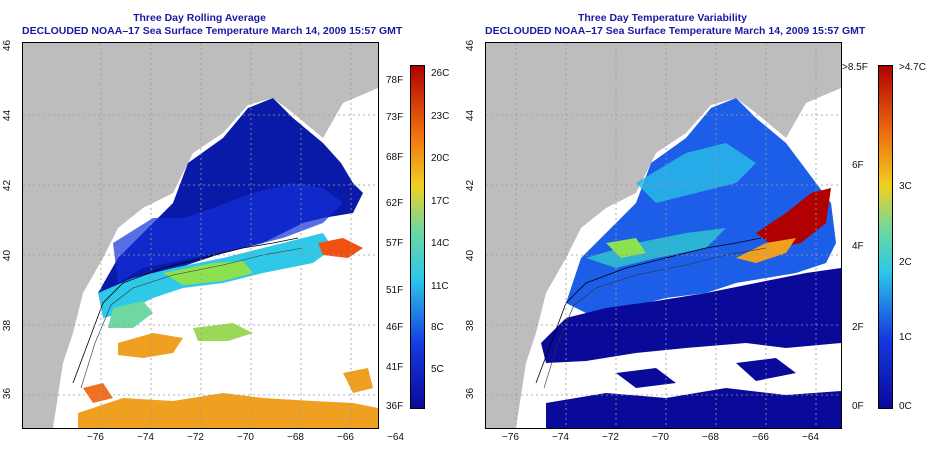 The width and height of the screenshot is (950, 475). I want to click on right-navy-patch, so click(646, 378).